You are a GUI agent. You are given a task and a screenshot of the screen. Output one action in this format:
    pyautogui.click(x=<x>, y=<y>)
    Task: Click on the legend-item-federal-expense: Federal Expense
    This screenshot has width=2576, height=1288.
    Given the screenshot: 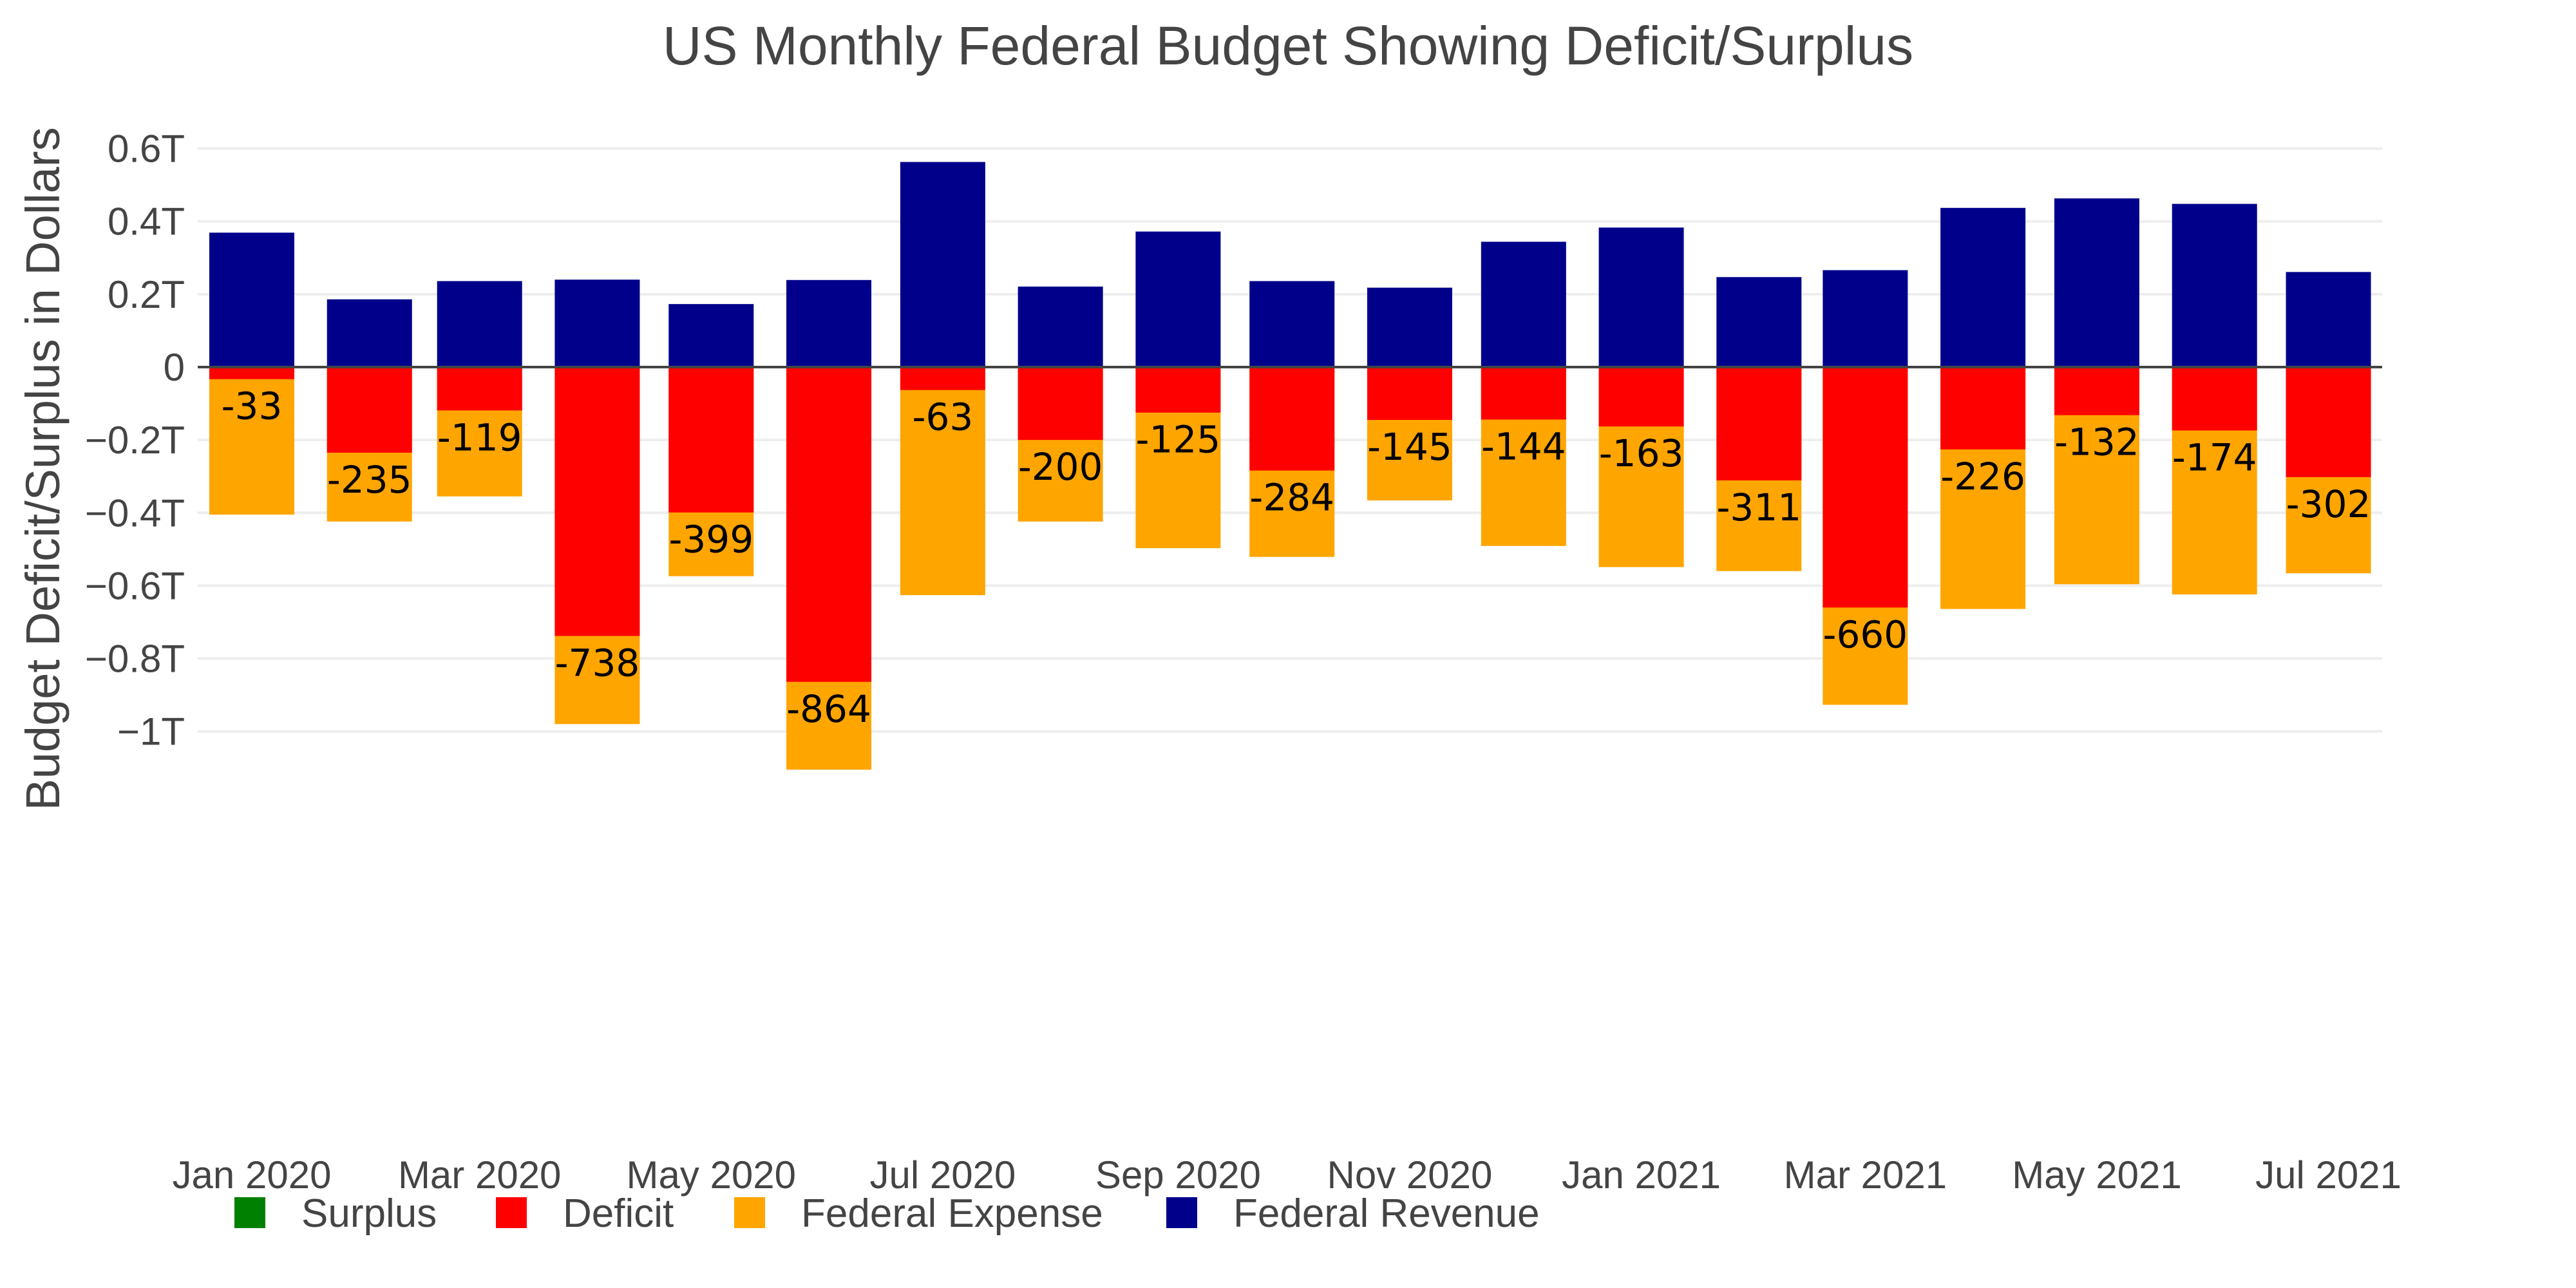 What is the action you would take?
    pyautogui.click(x=918, y=1213)
    